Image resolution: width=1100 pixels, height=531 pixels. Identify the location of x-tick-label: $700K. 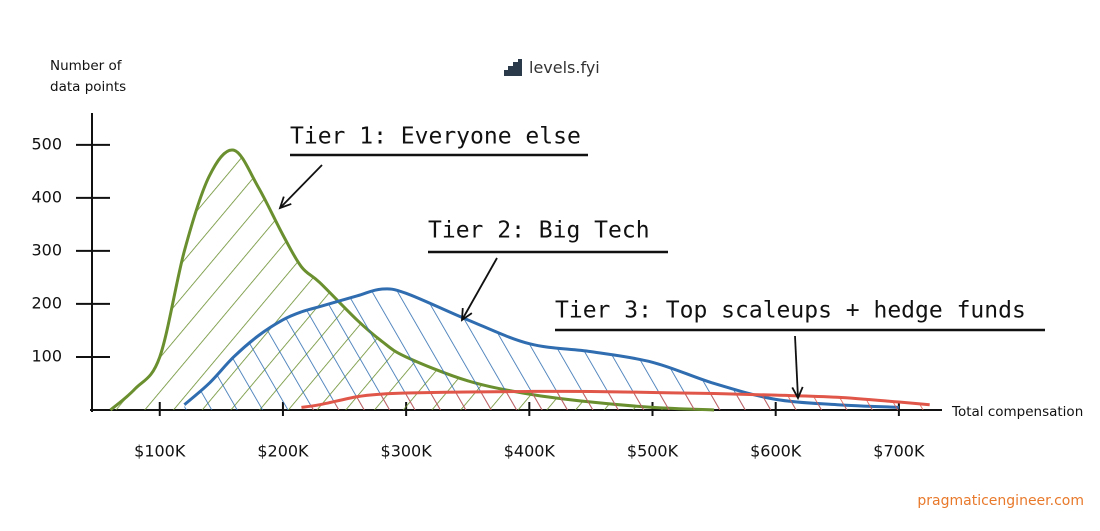
(899, 451).